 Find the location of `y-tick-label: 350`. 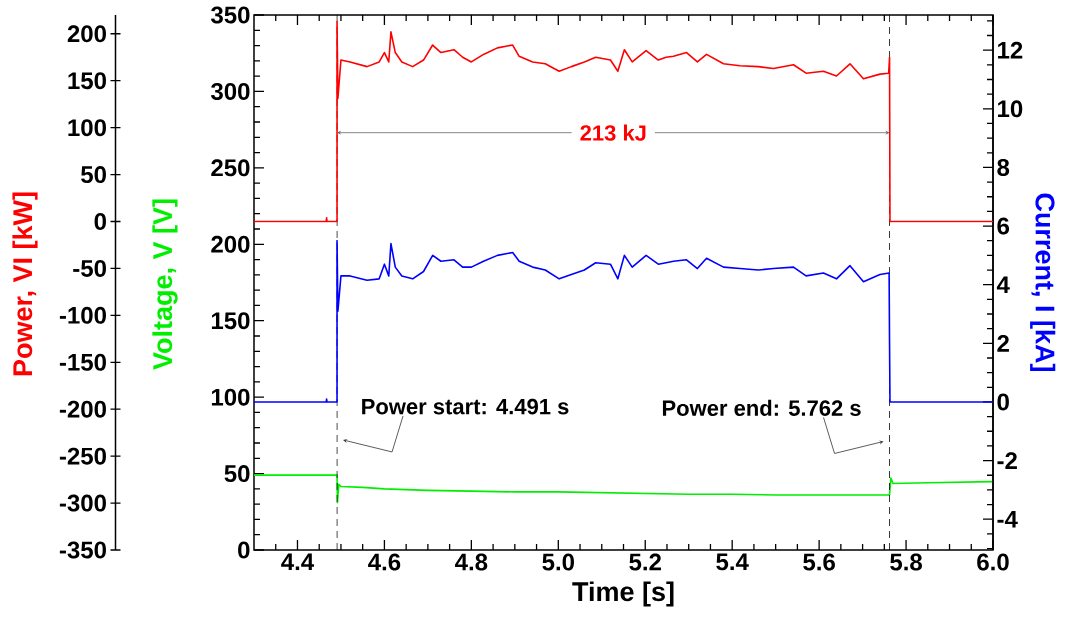

y-tick-label: 350 is located at coordinates (230, 15).